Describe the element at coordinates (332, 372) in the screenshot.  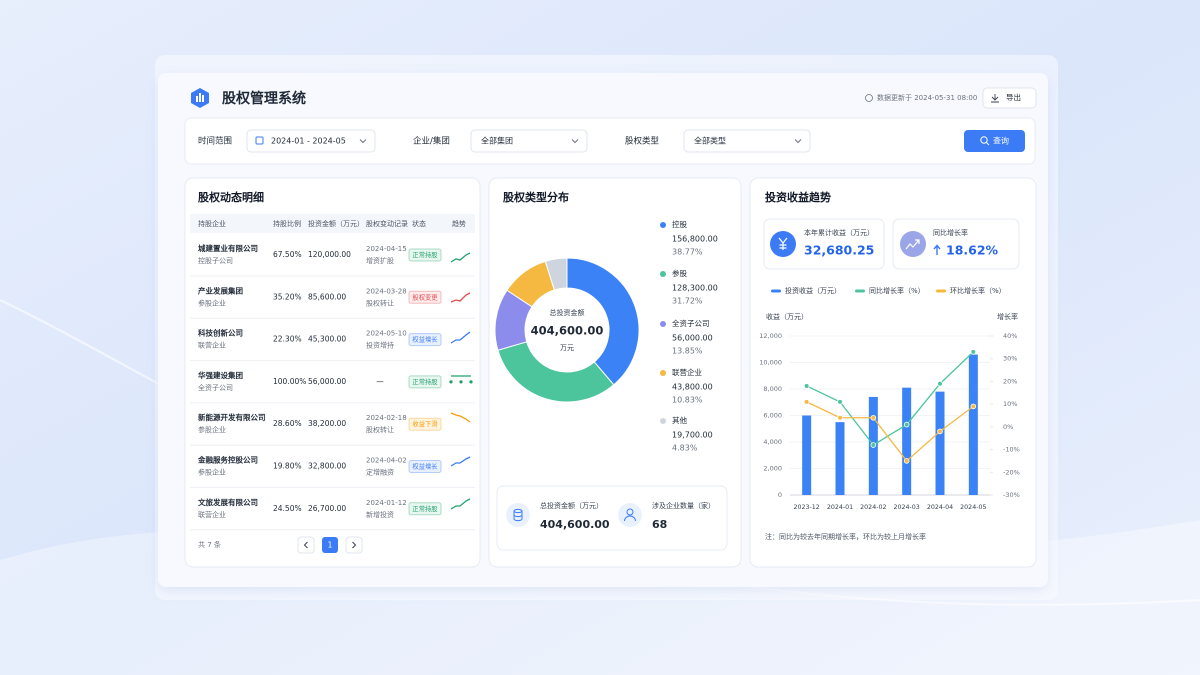
I see `table-panel` at that location.